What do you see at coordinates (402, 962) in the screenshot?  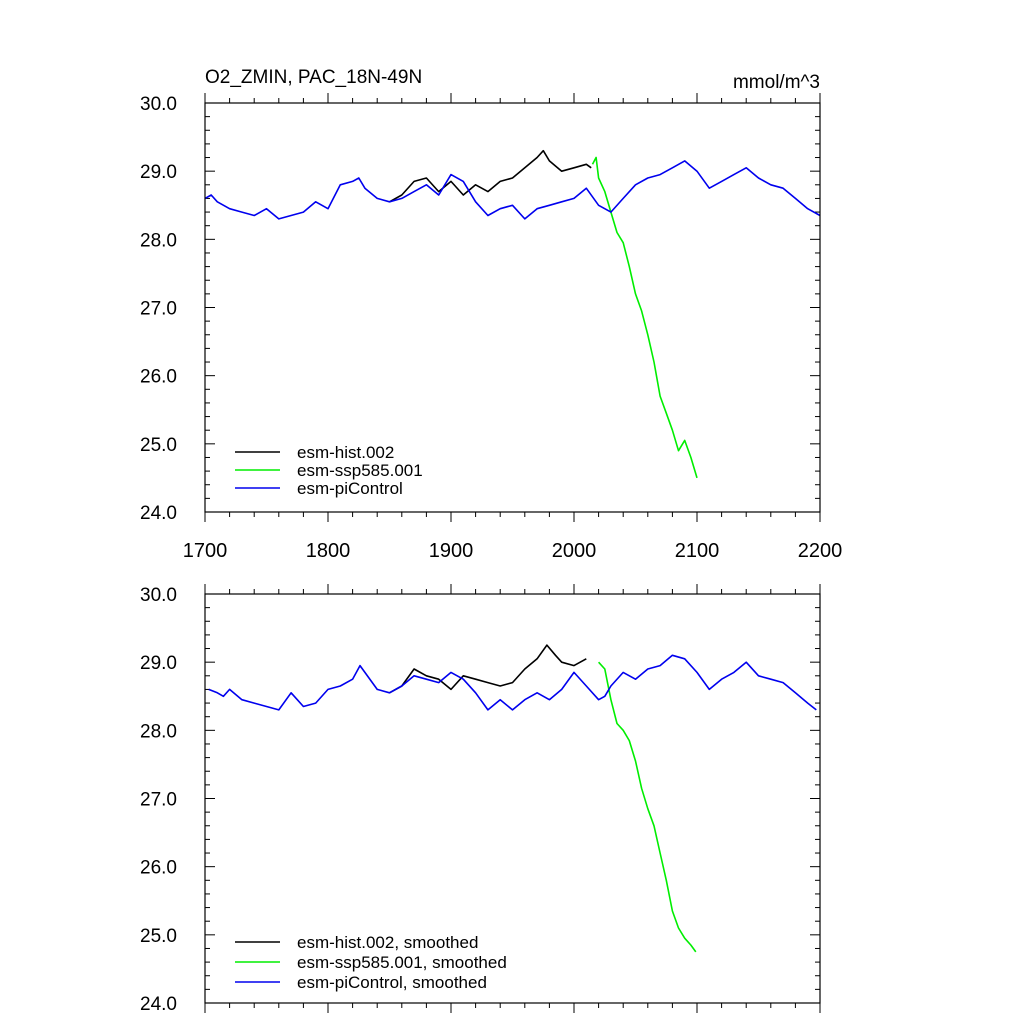 I see `legend-label: esm-ssp585.001, smoothed` at bounding box center [402, 962].